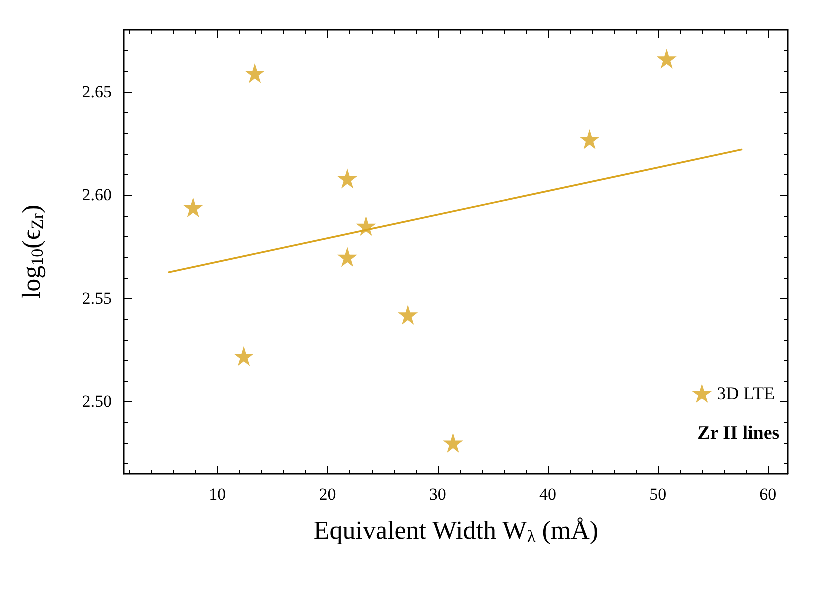 This screenshot has width=830, height=593. Describe the element at coordinates (32, 252) in the screenshot. I see `y-axis-title: log10(ϵZr)` at that location.